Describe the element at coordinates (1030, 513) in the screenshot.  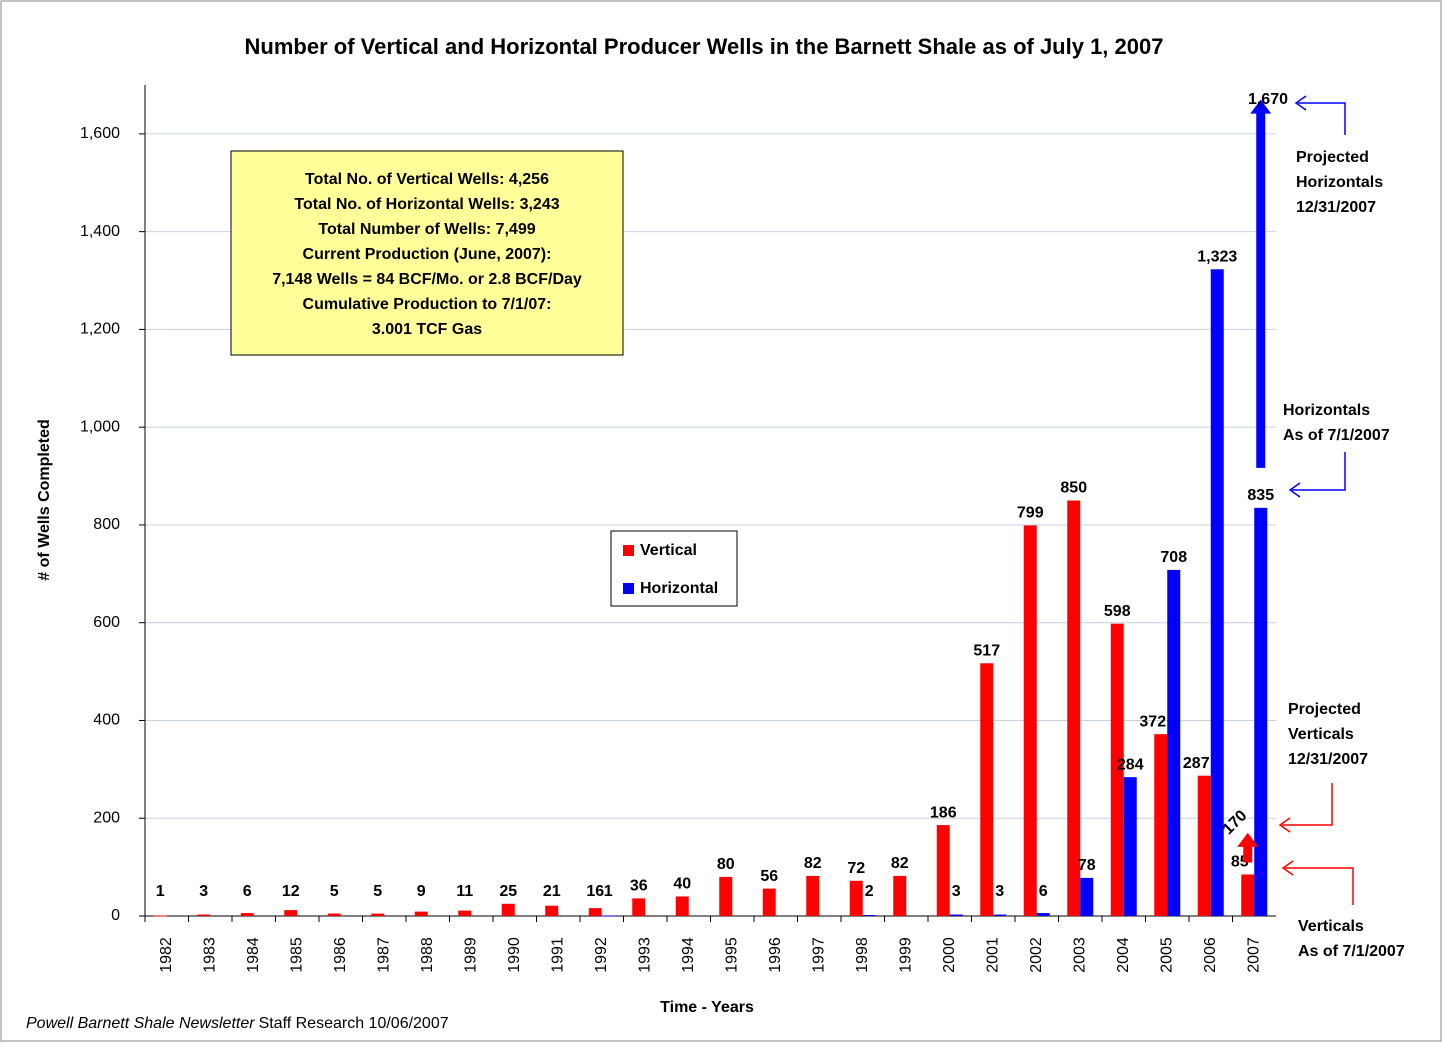
I see `data-label: 799` at that location.